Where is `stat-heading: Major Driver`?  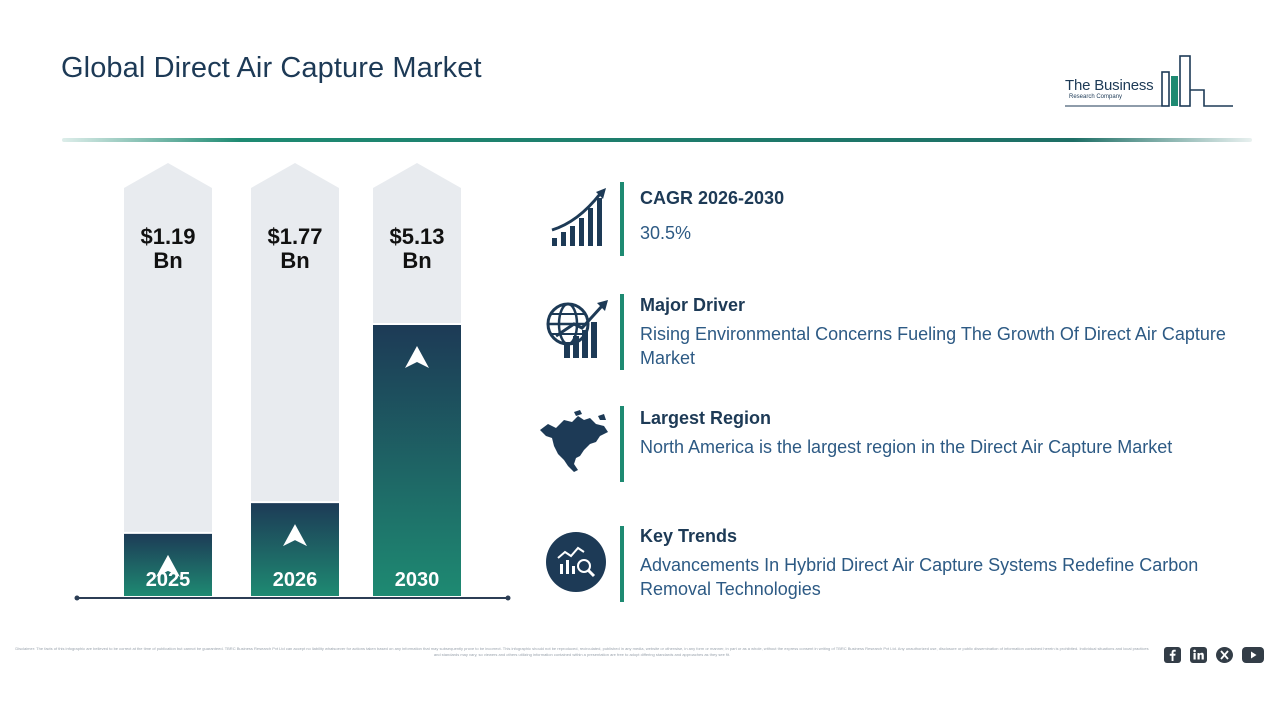 stat-heading: Major Driver is located at coordinates (693, 305).